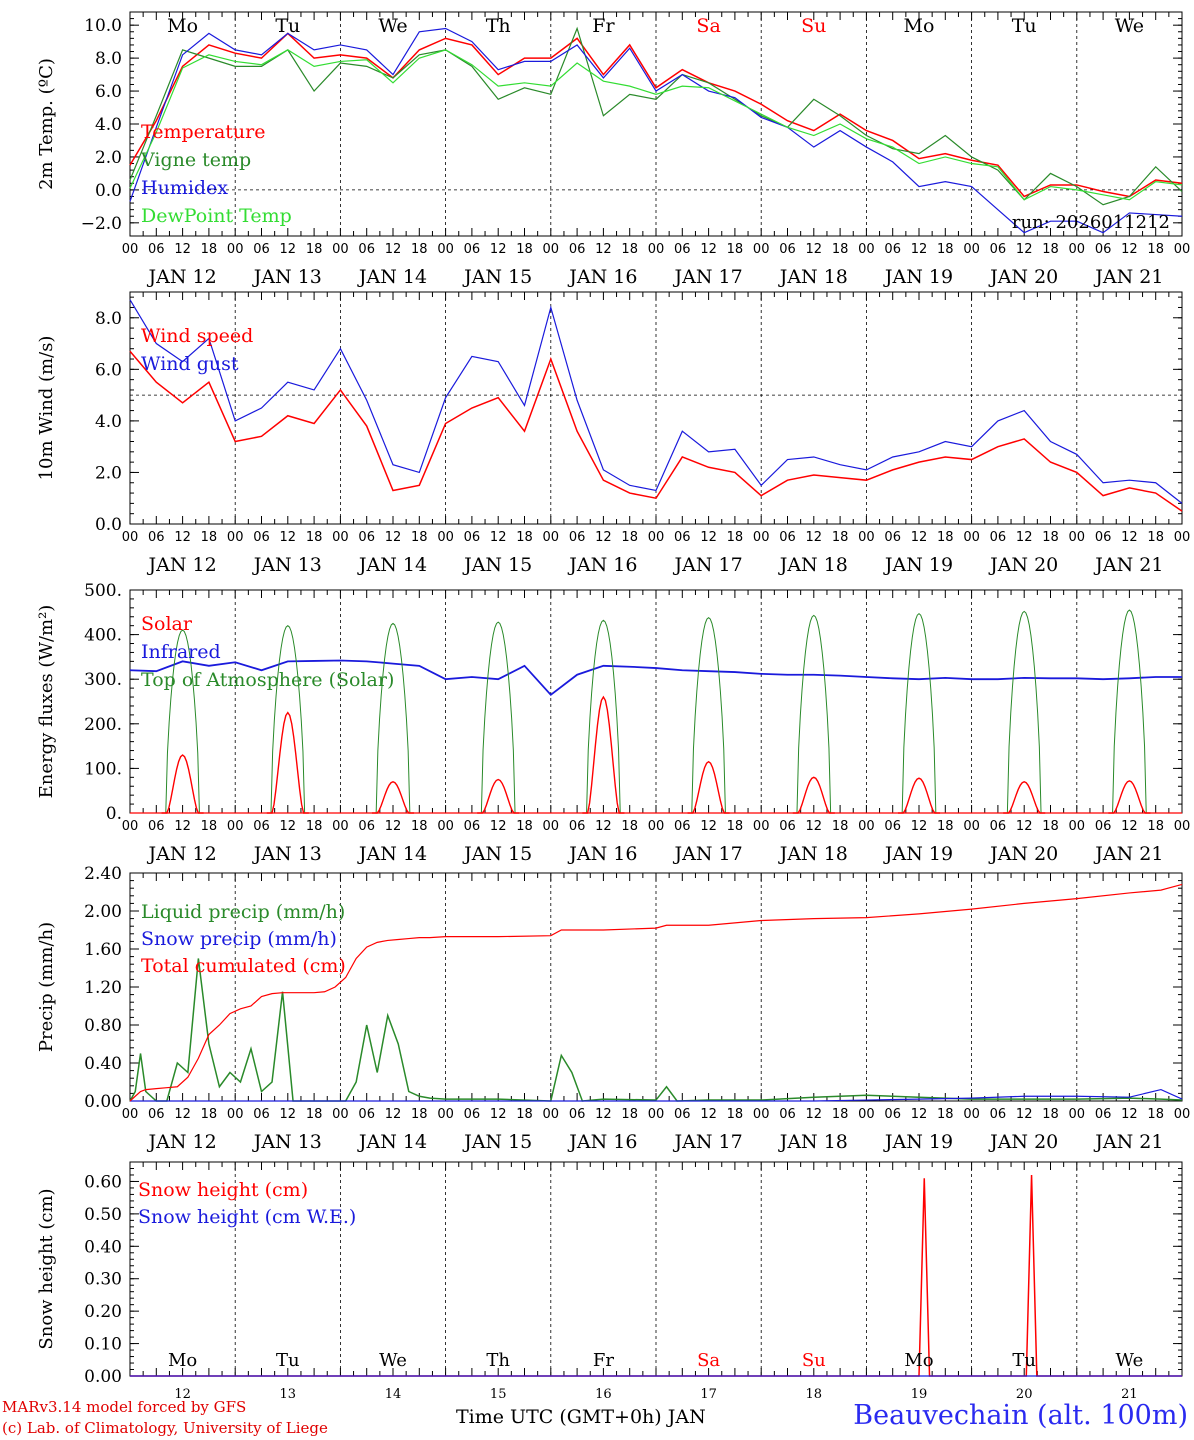  Describe the element at coordinates (243, 966) in the screenshot. I see `legend-entry: Total cumulated (cm)` at that location.